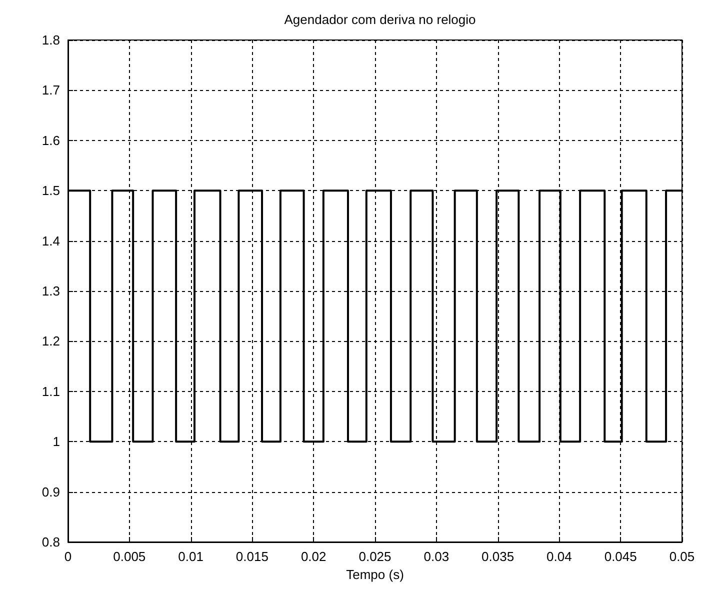  Describe the element at coordinates (51, 240) in the screenshot. I see `y-tick-label: 1.4` at that location.